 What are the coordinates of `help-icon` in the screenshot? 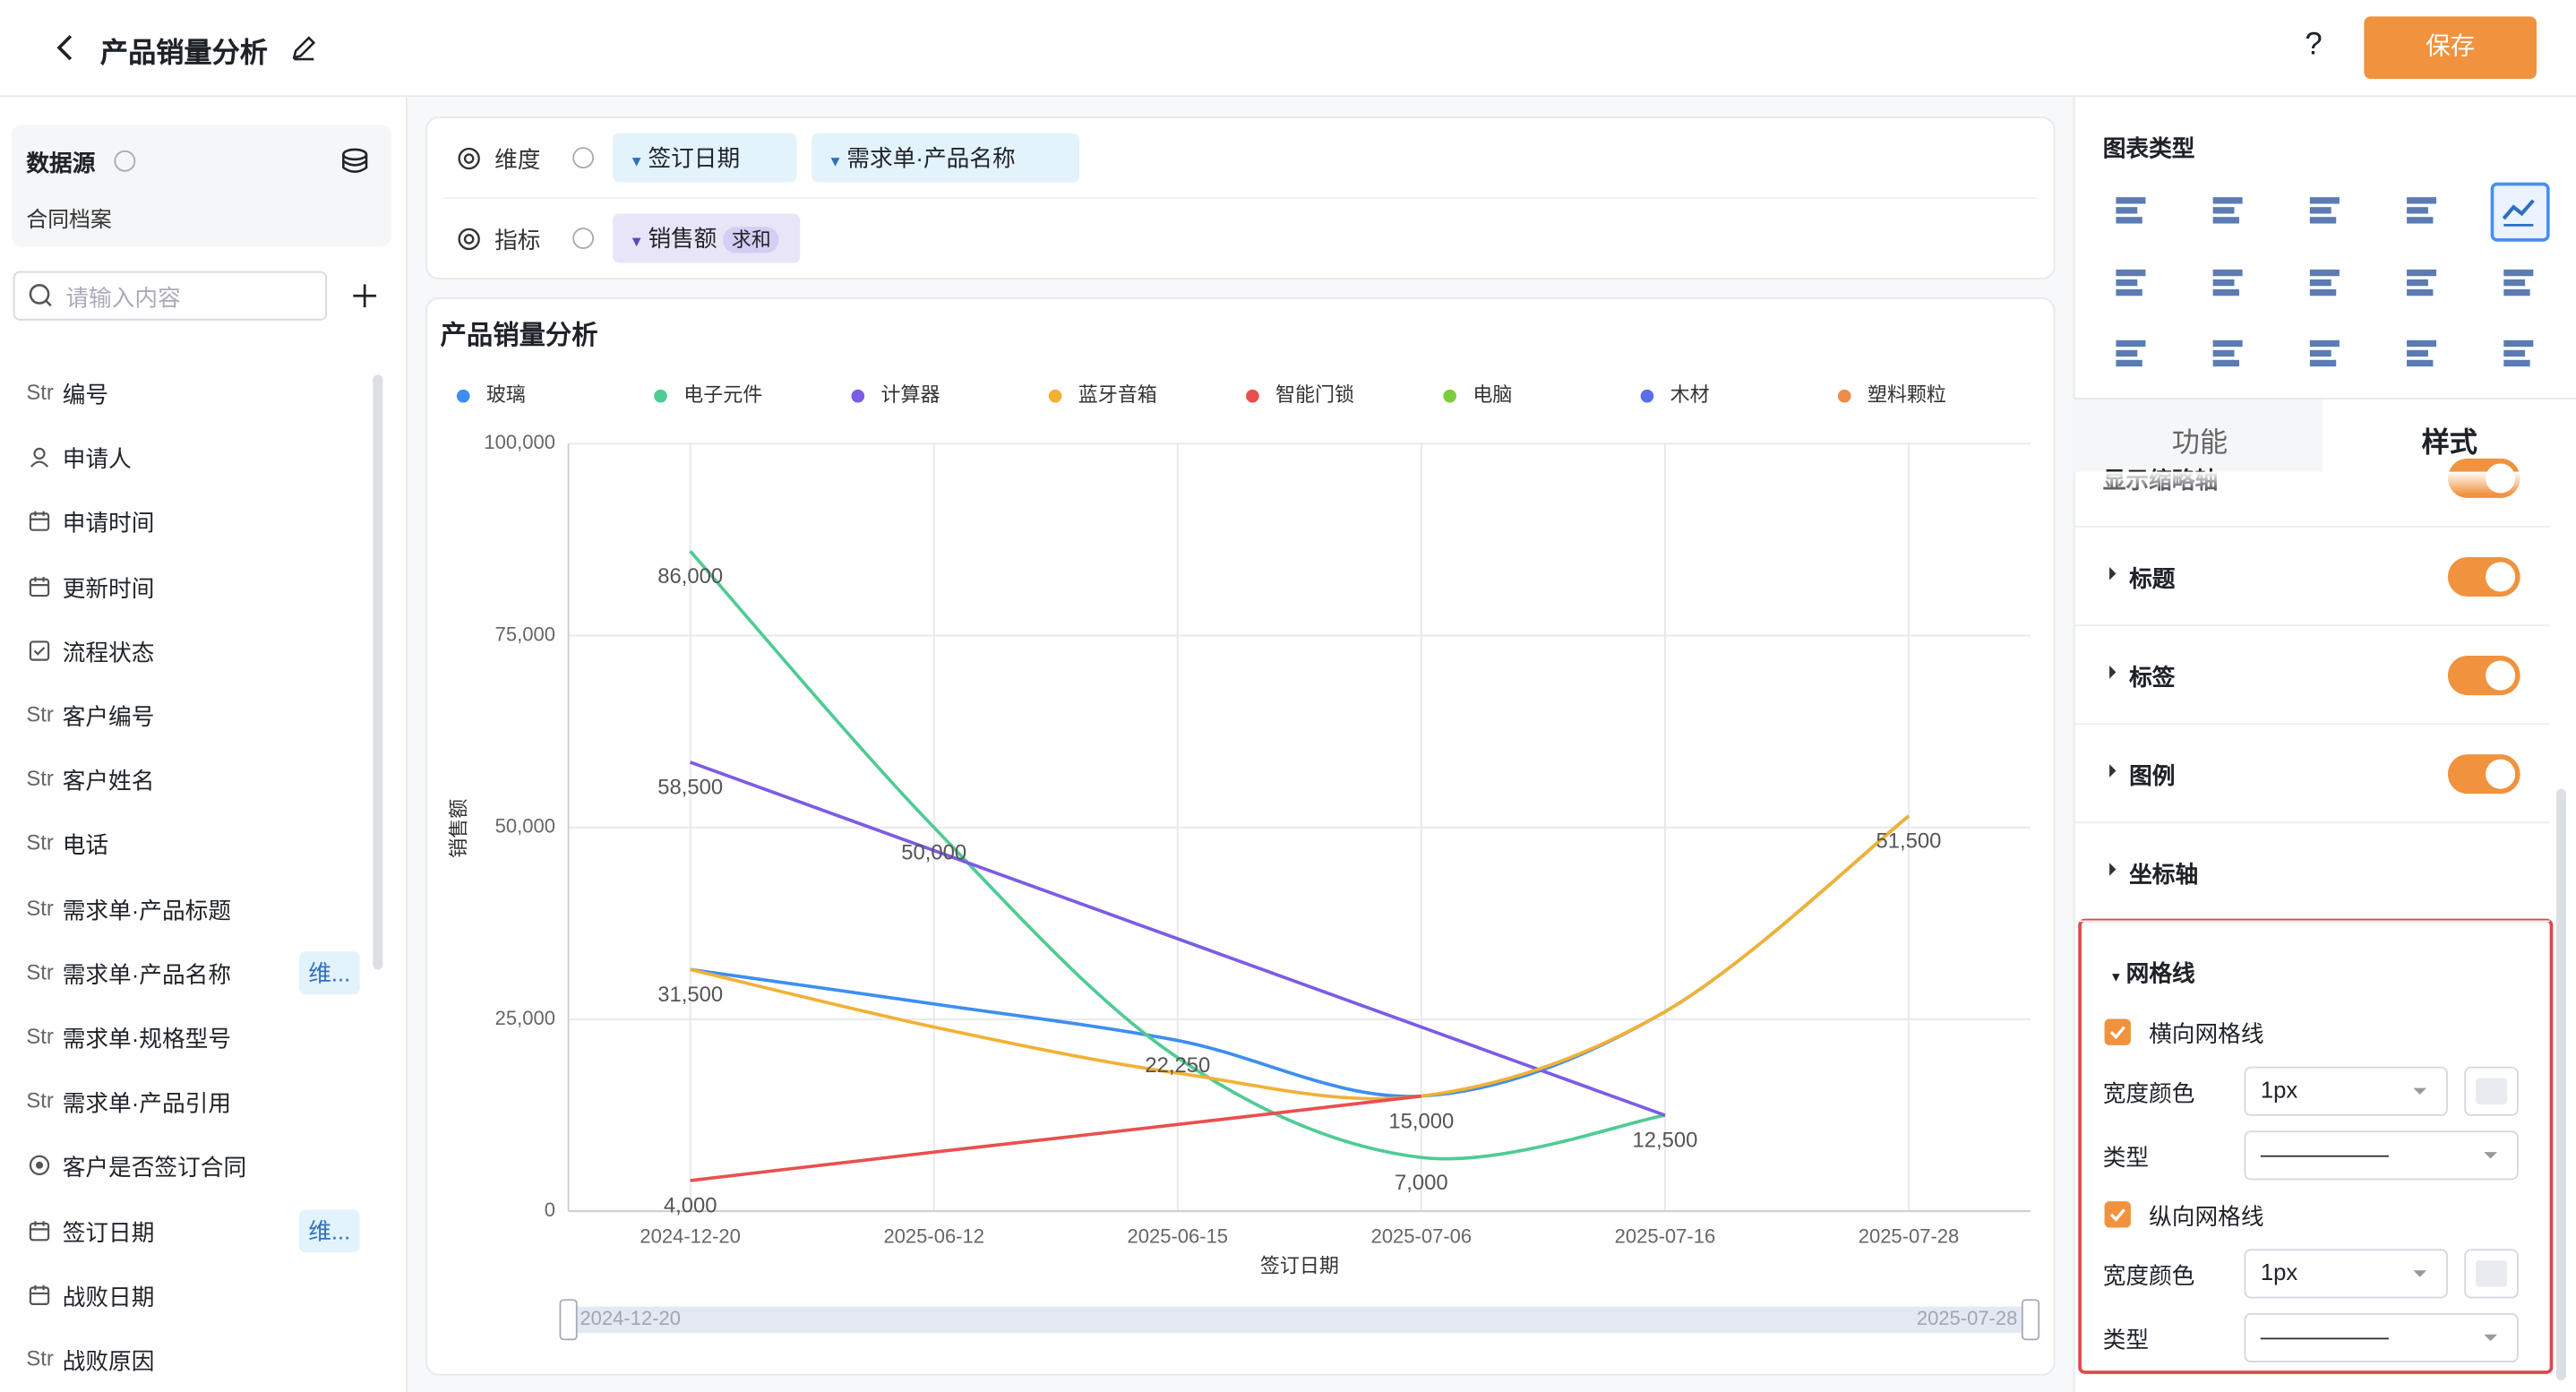 It's located at (583, 238).